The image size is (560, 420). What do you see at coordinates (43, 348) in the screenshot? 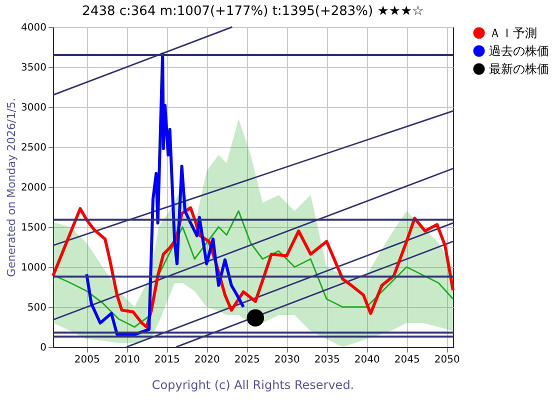
I see `y-tick-label: 0` at bounding box center [43, 348].